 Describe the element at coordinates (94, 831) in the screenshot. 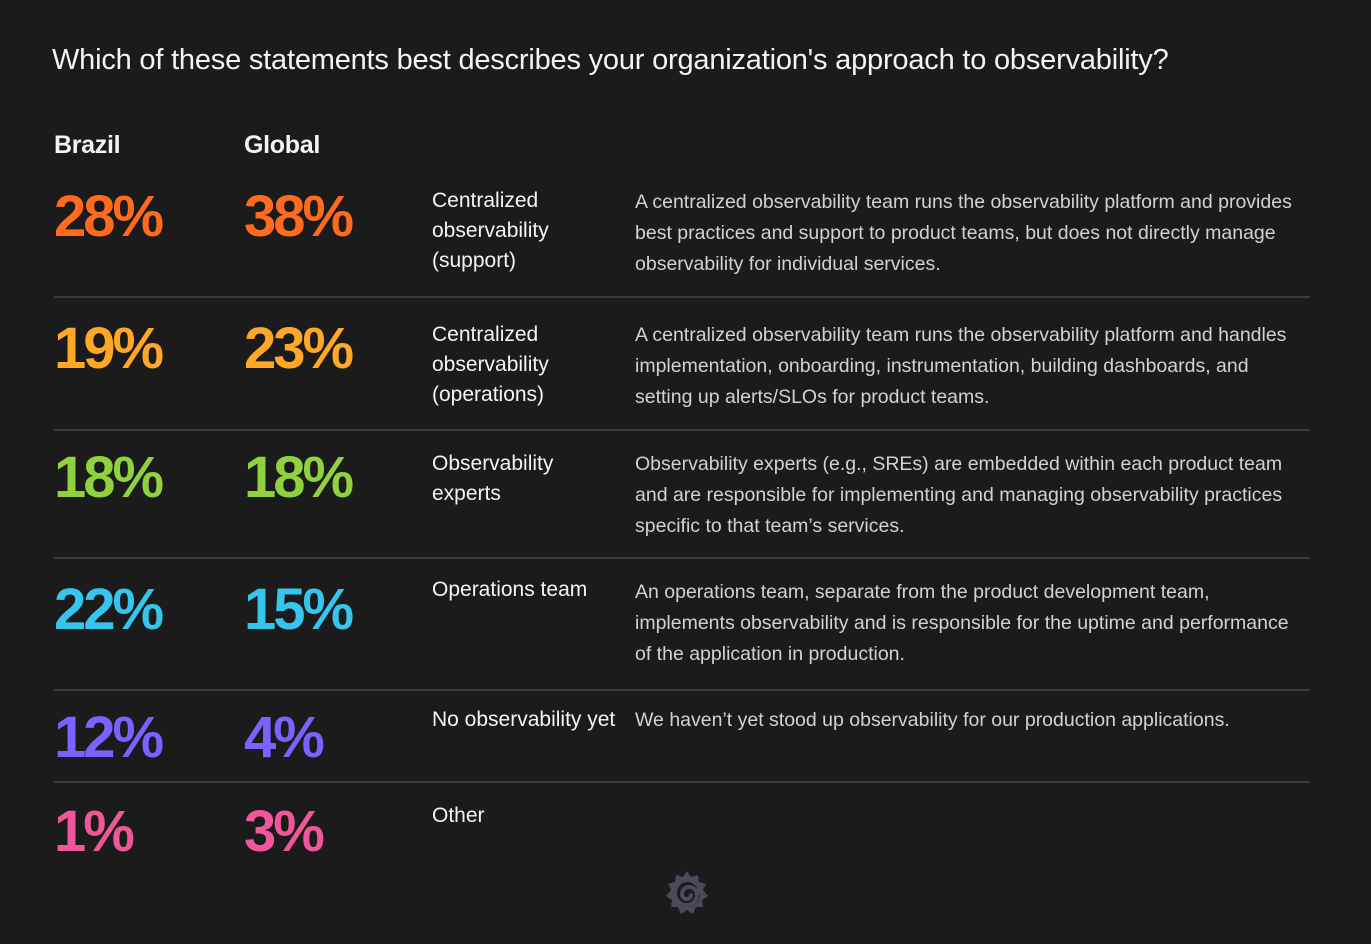

I see `brazil-percentage: 1%` at that location.